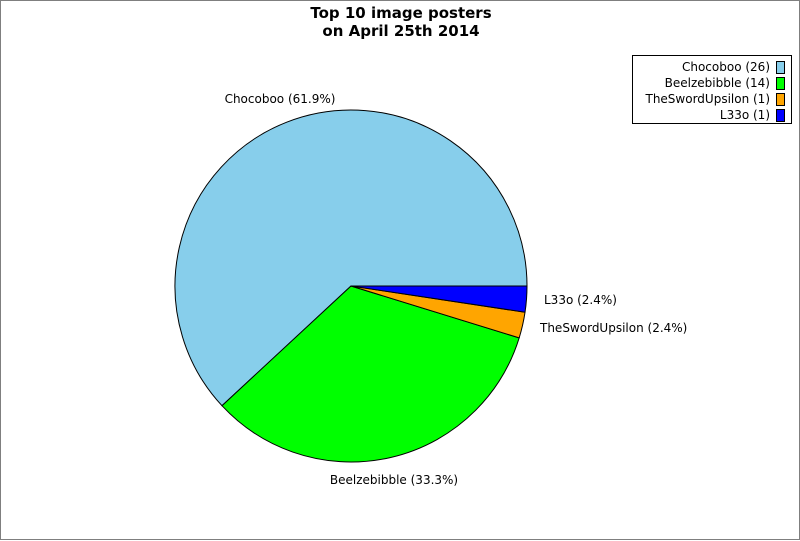  Describe the element at coordinates (370, 374) in the screenshot. I see `pie-slice-beelzebibble` at that location.